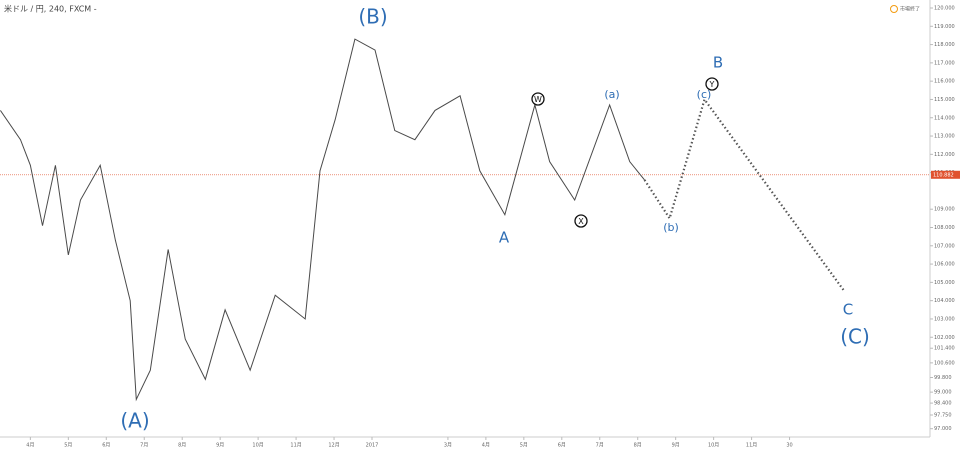 This screenshot has height=456, width=960. What do you see at coordinates (944, 155) in the screenshot?
I see `y-tick-label: 112.000` at bounding box center [944, 155].